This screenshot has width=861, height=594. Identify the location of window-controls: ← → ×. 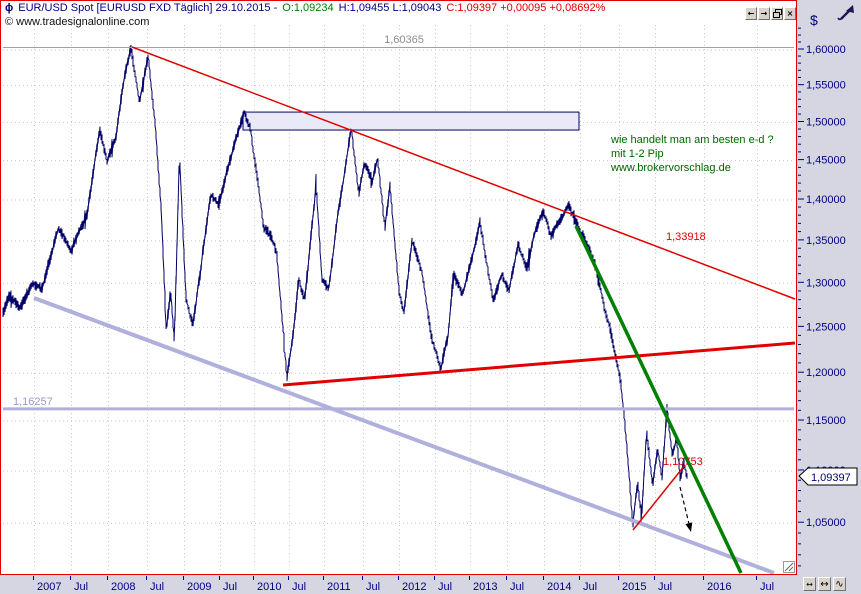
(770, 13).